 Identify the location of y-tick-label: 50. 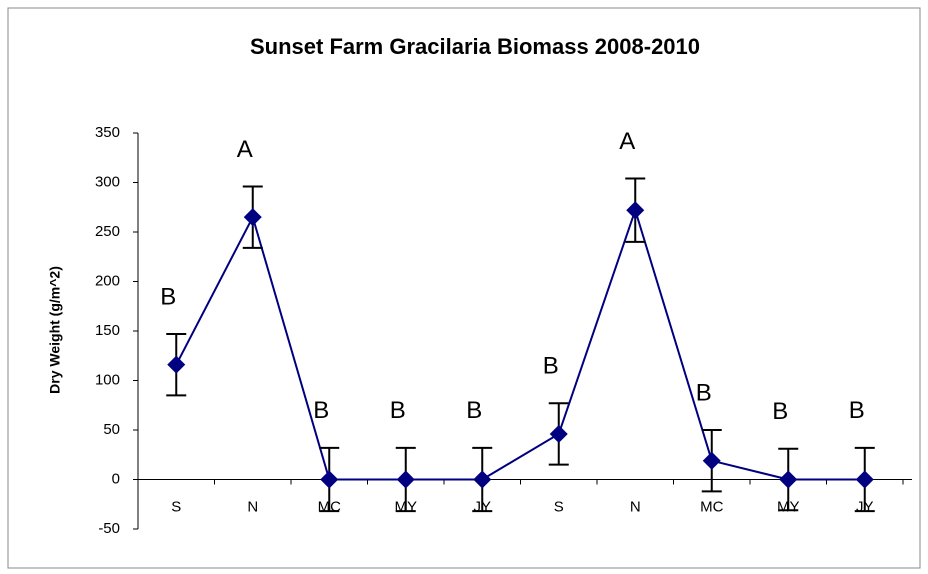
(111, 429).